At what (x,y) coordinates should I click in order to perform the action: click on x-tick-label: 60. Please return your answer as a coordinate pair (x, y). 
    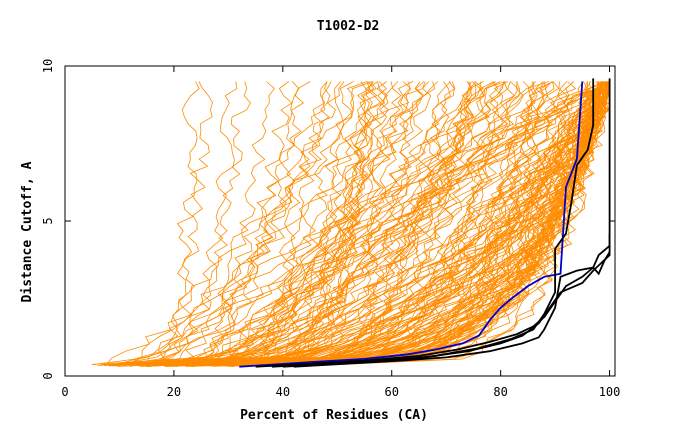
    Looking at the image, I should click on (392, 392).